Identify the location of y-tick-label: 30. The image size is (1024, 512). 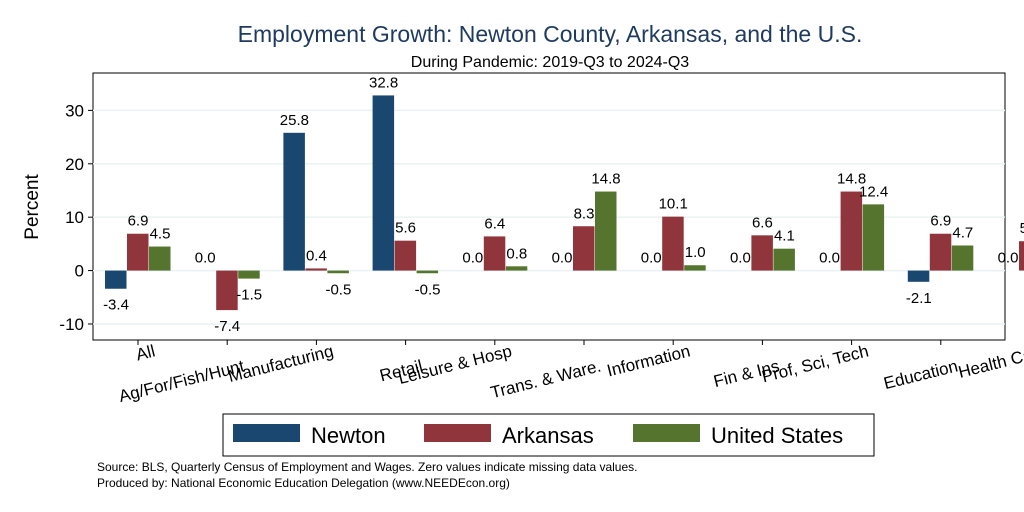
(74, 110).